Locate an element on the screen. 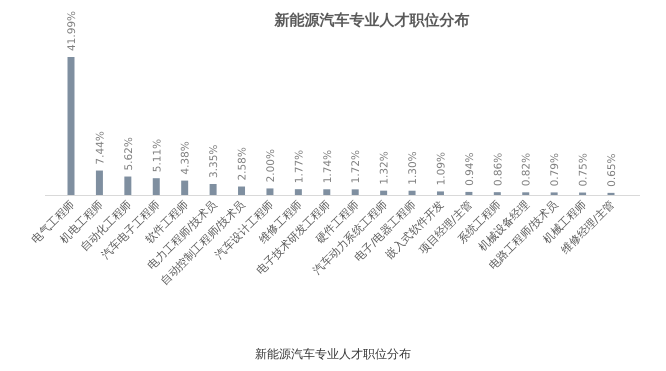 This screenshot has width=666, height=371. data-label: 0.86% is located at coordinates (498, 169).